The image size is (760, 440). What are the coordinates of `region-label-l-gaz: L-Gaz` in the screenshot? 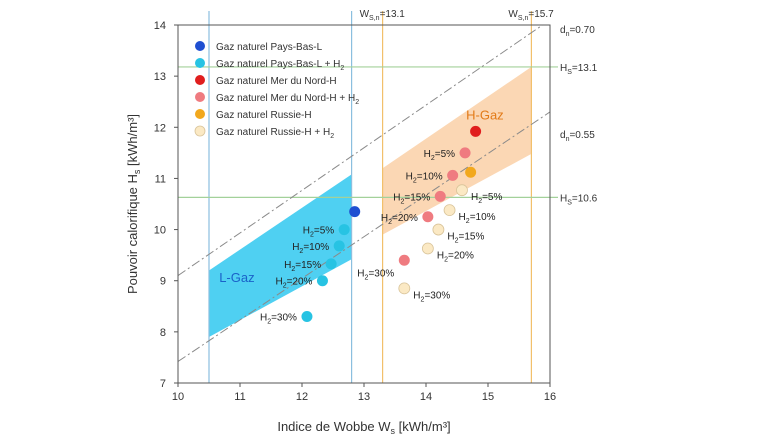 It's located at (236, 277).